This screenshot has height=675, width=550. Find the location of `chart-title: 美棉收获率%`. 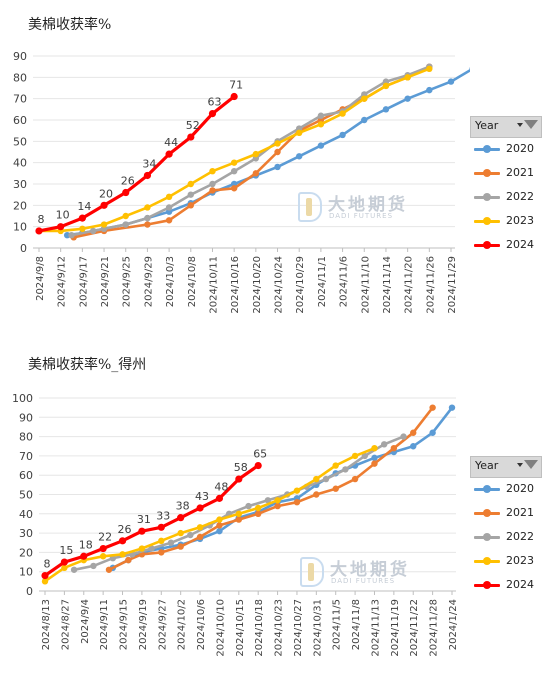

chart-title: 美棉收获率% is located at coordinates (70, 25).